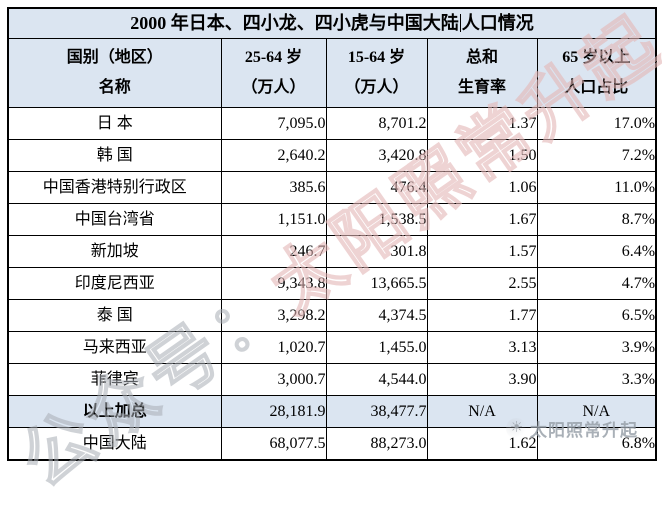  I want to click on cell-elderly-share: 6.4%, so click(596, 251).